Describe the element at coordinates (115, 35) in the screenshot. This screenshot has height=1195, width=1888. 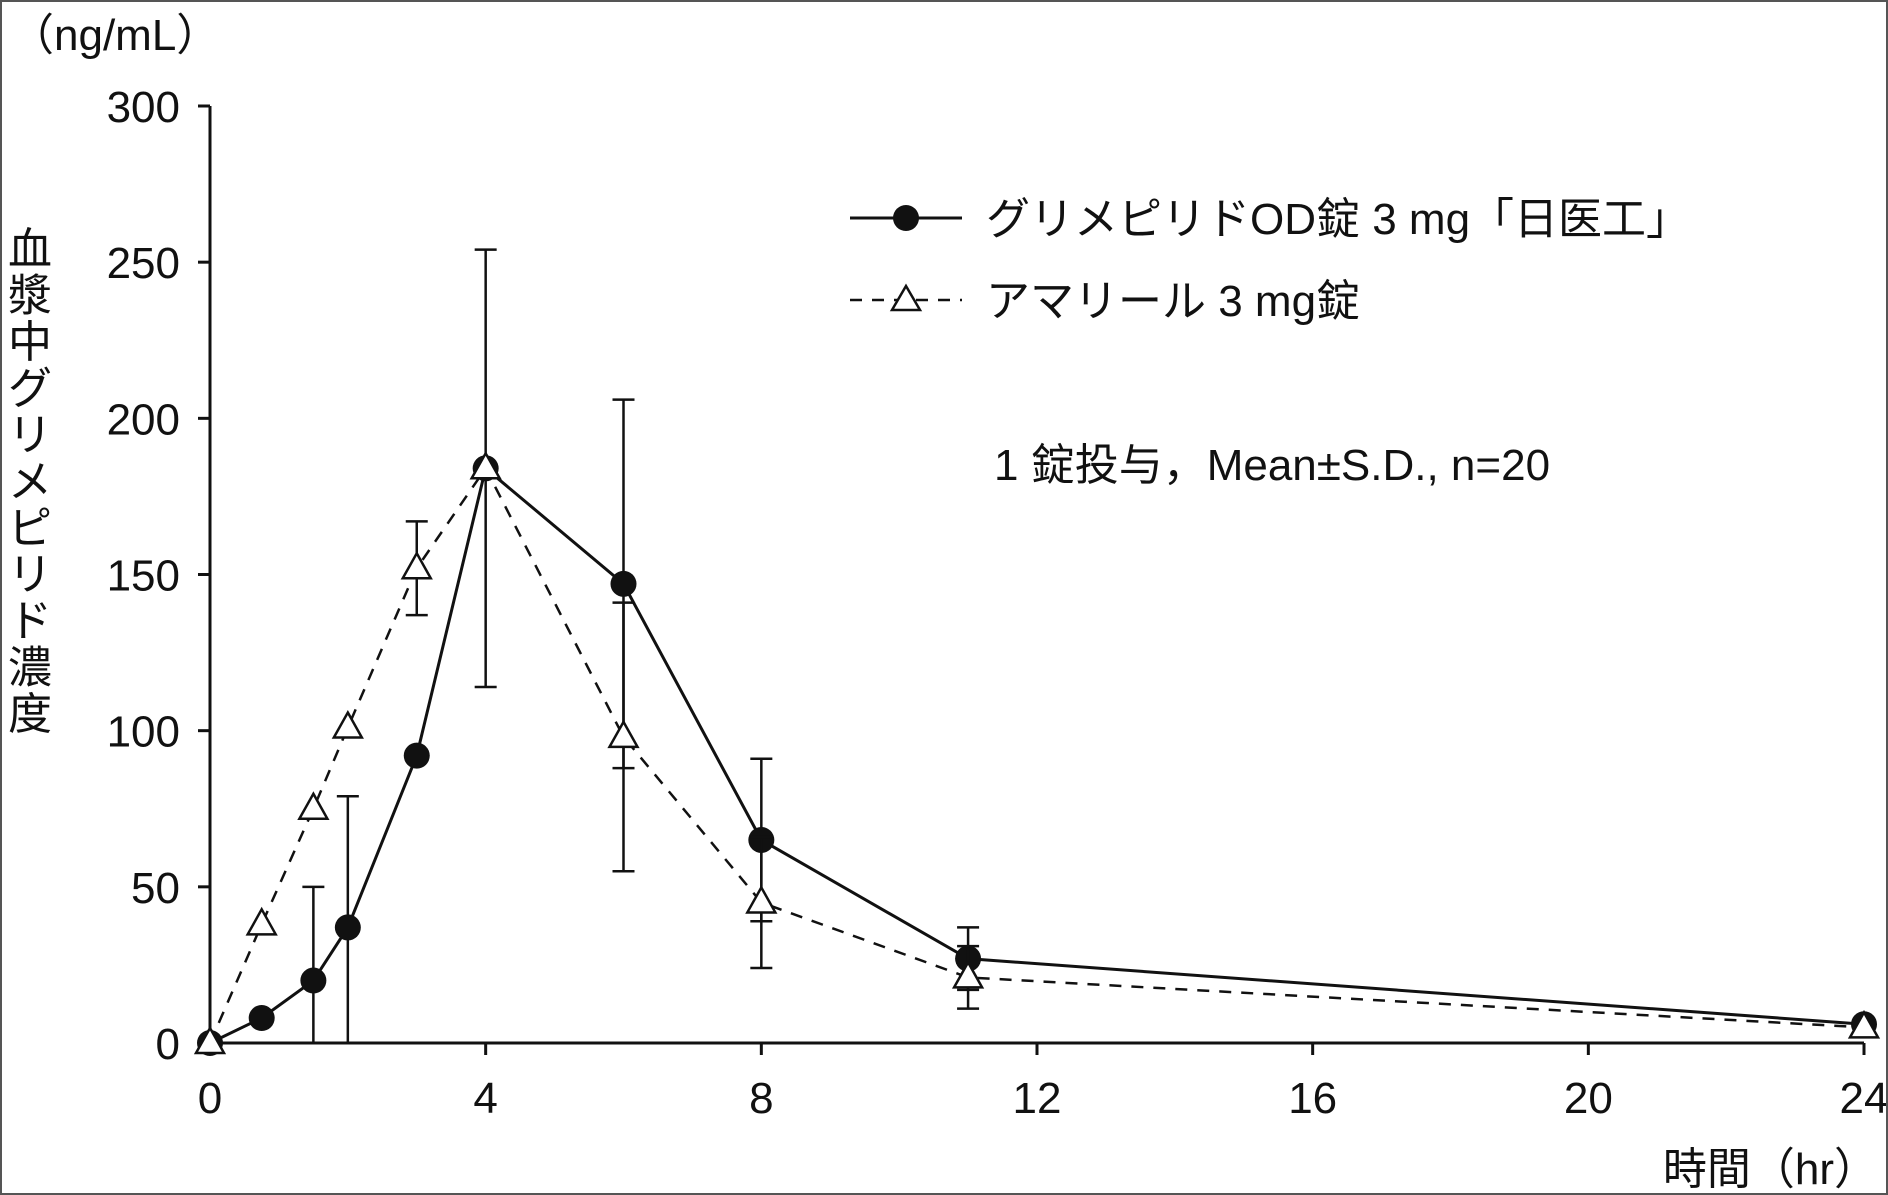
I see `y-unit-label: （ng/mL）` at that location.